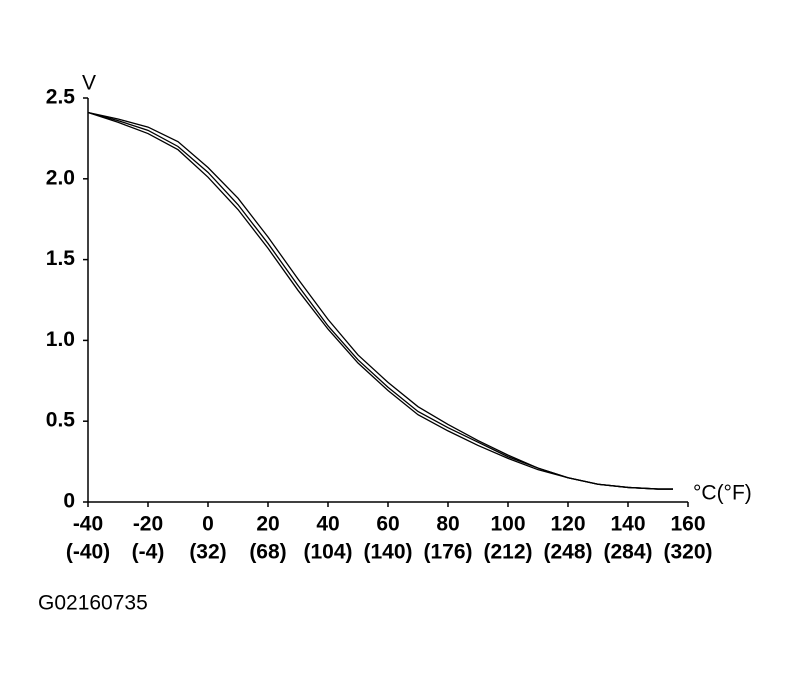 The width and height of the screenshot is (806, 686). I want to click on x-tick-label-fahrenheit: (32), so click(207, 552).